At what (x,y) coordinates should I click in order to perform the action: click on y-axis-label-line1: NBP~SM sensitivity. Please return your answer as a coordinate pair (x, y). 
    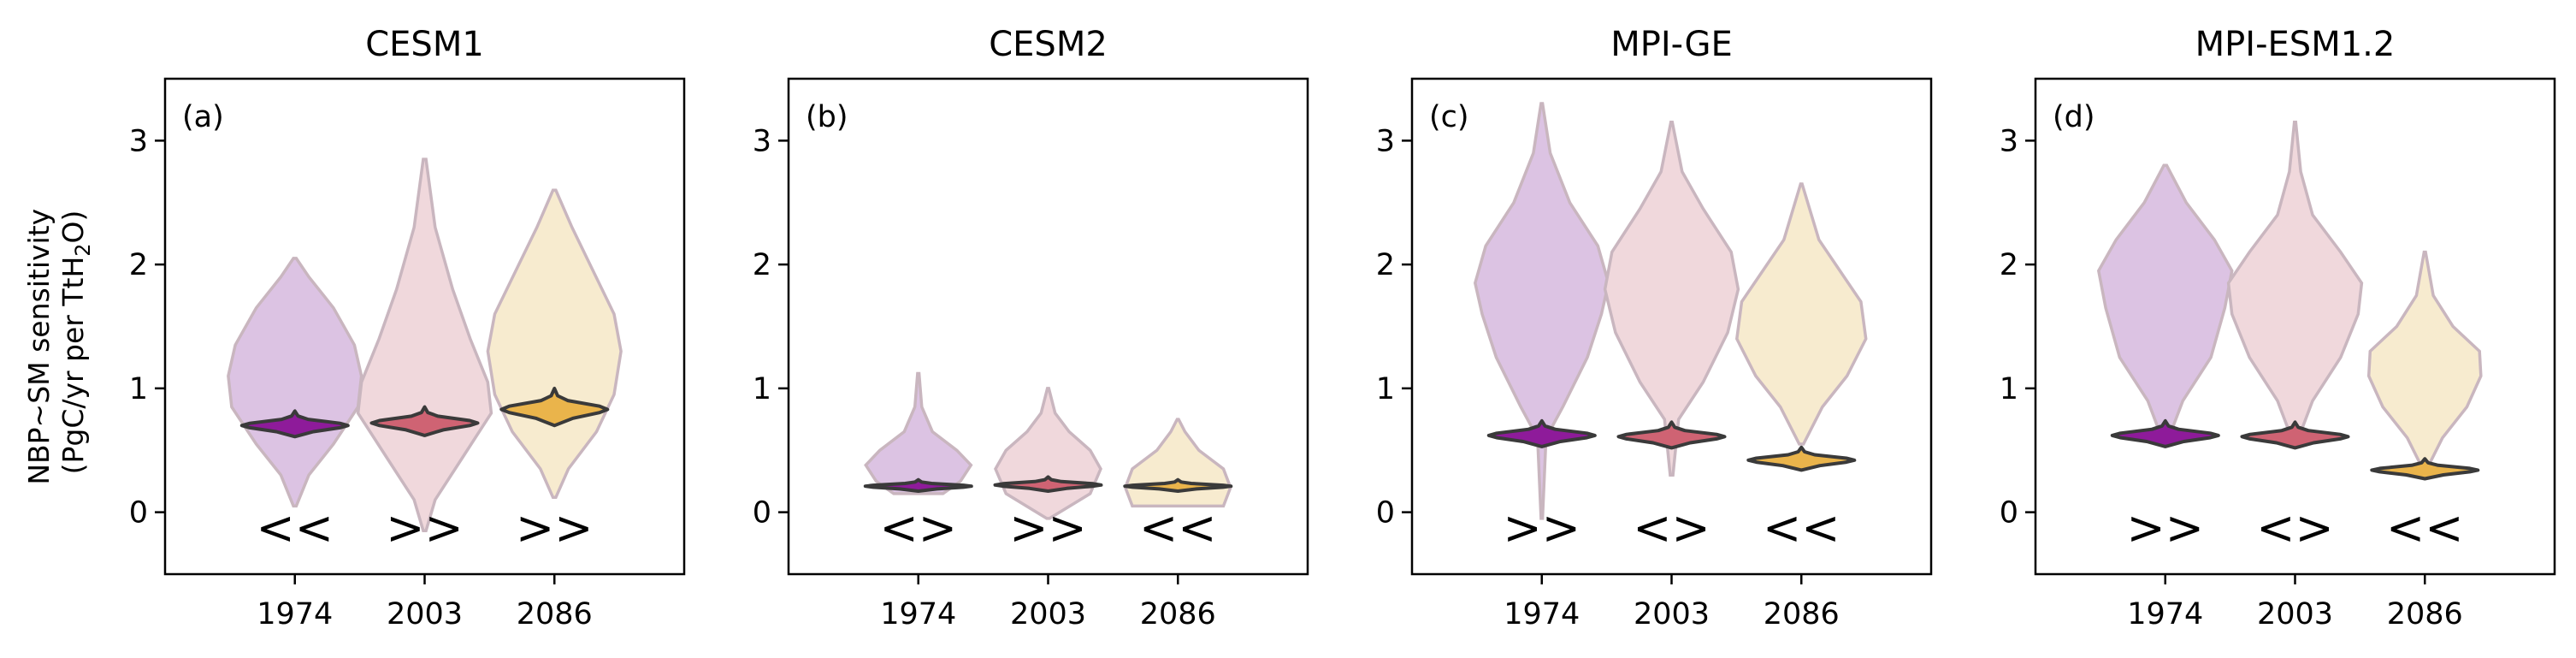
    Looking at the image, I should click on (39, 347).